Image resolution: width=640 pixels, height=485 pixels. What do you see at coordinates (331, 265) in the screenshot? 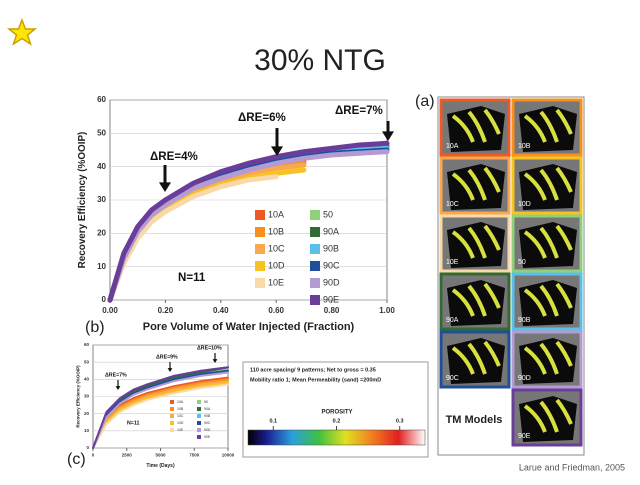
I see `legend-label: 90C` at bounding box center [331, 265].